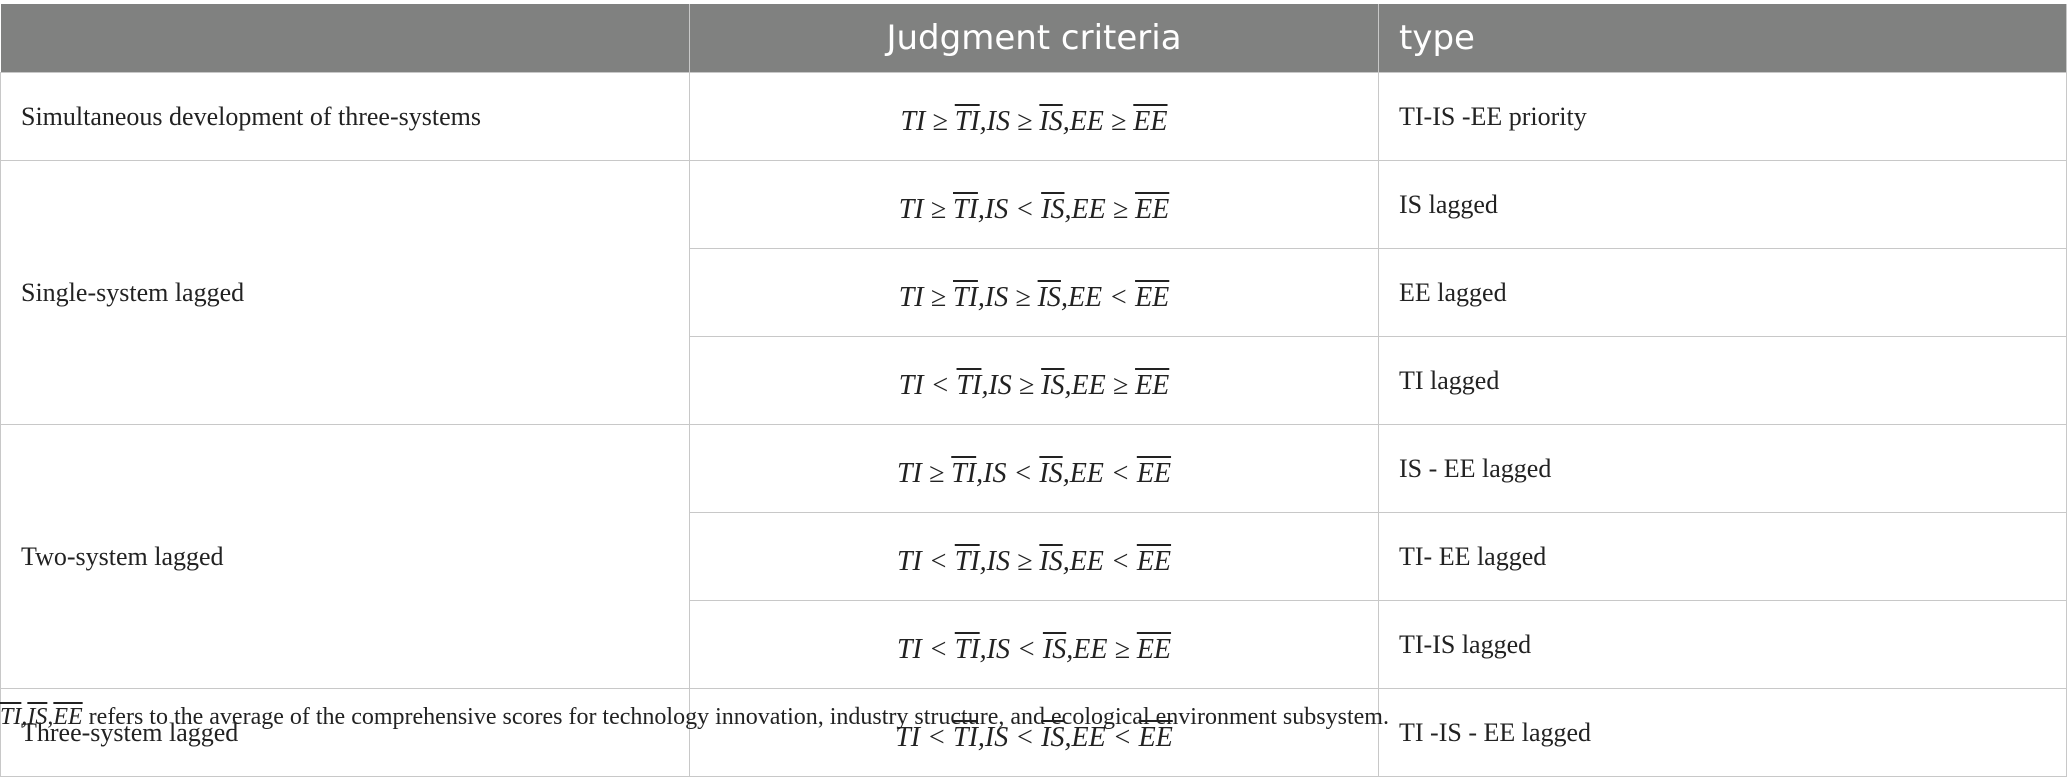 The width and height of the screenshot is (2067, 778). I want to click on header-type: type, so click(1722, 38).